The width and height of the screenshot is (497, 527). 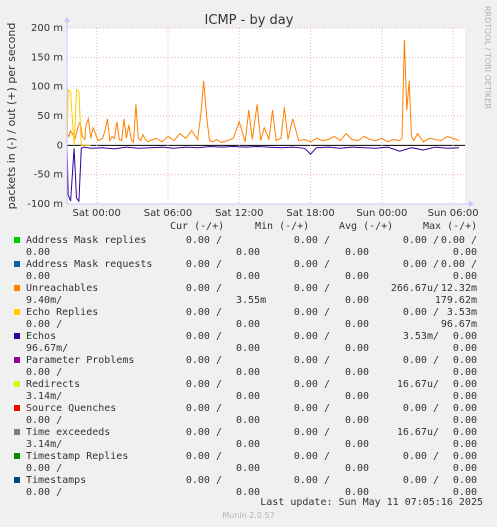 I want to click on y-axis-label: packets in (-) / out (+) per second, so click(x=11, y=116).